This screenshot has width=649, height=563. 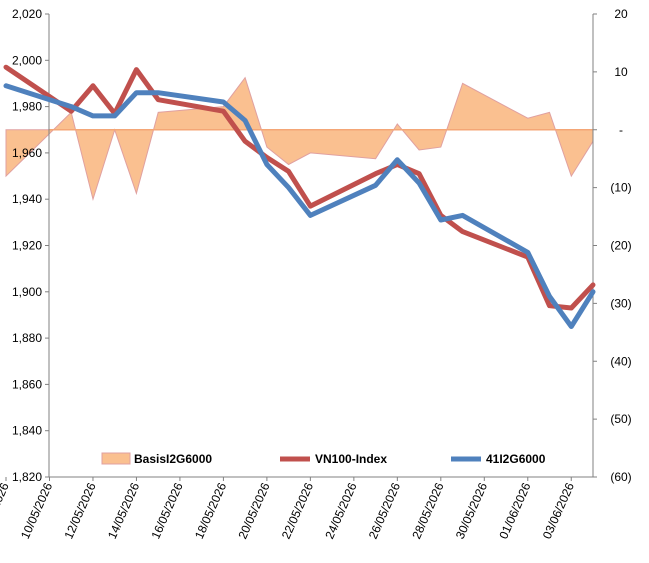 I want to click on right-axis-tick-label: (40), so click(x=620, y=361).